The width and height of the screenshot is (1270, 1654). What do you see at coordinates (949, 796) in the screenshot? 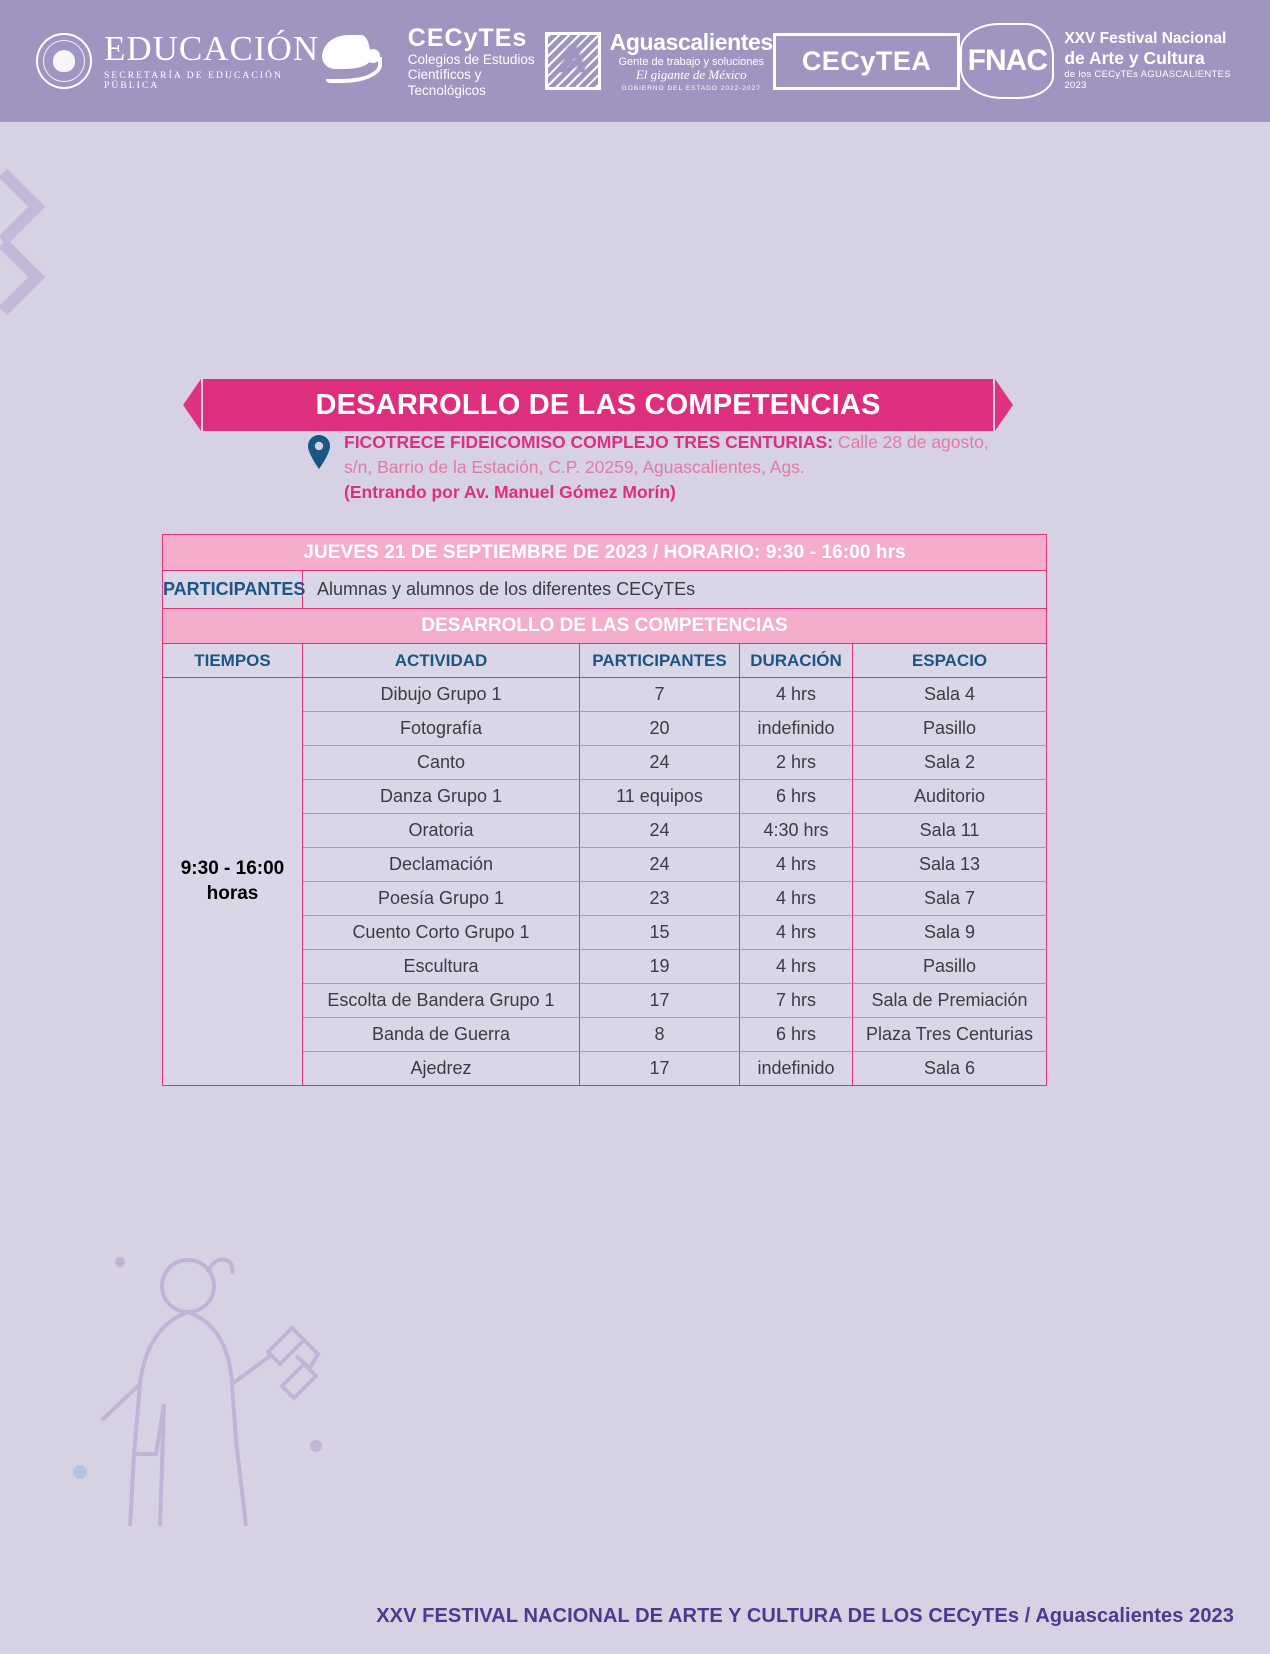
I see `cell-espacio: Auditorio` at bounding box center [949, 796].